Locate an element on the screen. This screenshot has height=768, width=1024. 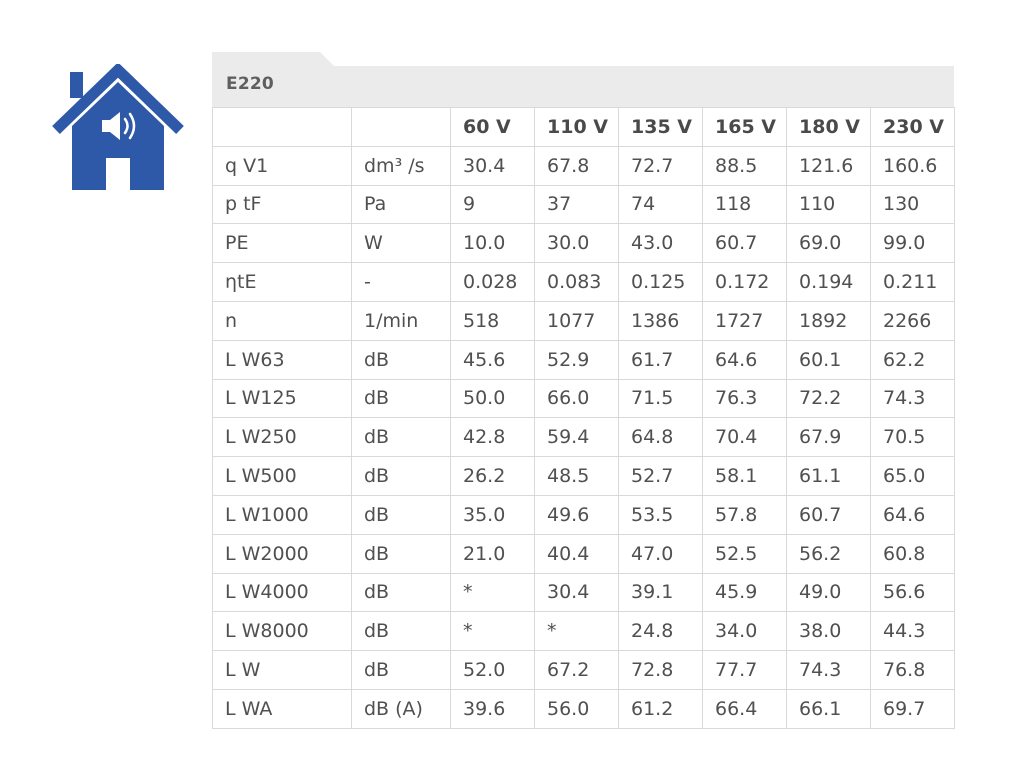
value-cell: 74.3 is located at coordinates (828, 670).